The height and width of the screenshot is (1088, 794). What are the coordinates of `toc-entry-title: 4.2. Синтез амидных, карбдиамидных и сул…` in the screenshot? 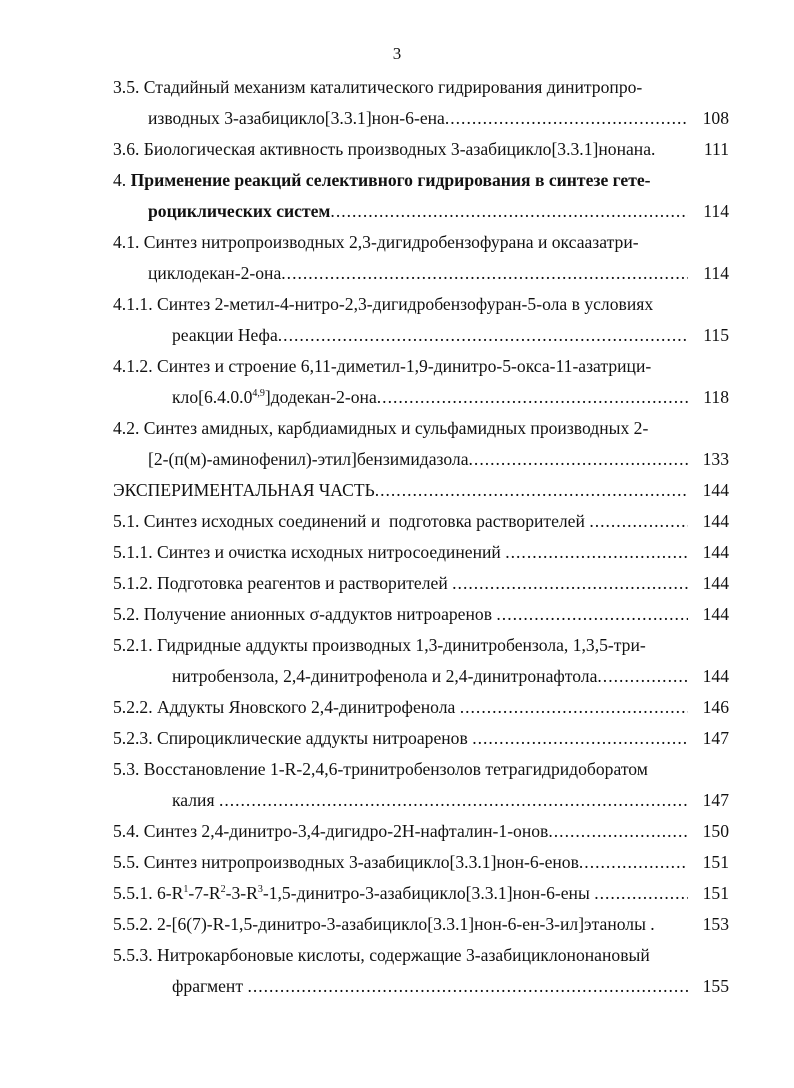 It's located at (400, 428).